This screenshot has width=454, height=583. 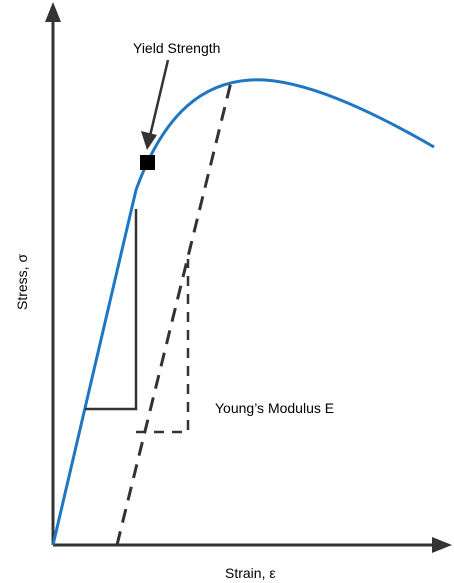 What do you see at coordinates (274, 408) in the screenshot?
I see `youngs-modulus-label: Young’s Modulus E` at bounding box center [274, 408].